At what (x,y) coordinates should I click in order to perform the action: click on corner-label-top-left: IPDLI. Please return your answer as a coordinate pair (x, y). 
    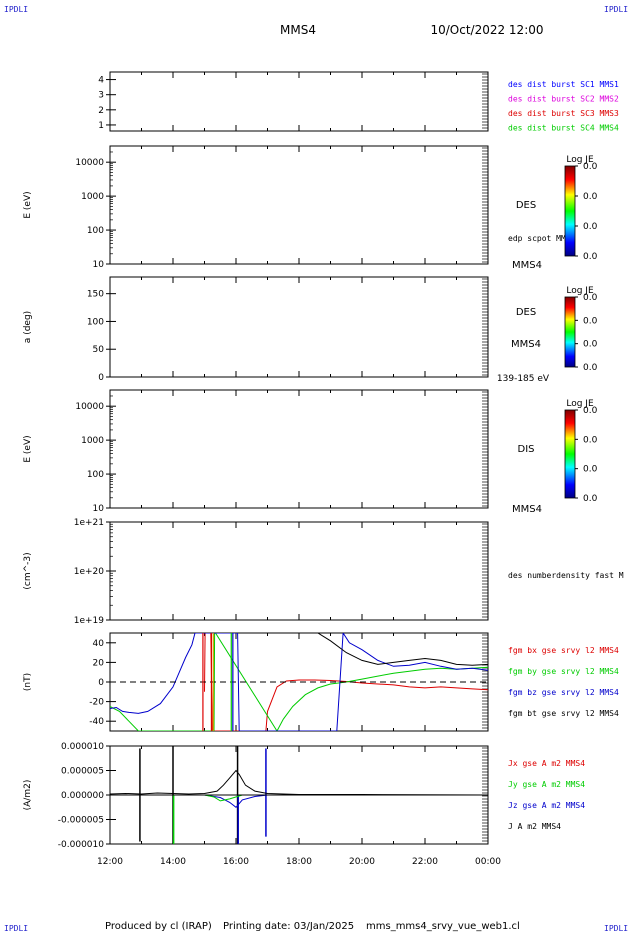
    Looking at the image, I should click on (16, 9).